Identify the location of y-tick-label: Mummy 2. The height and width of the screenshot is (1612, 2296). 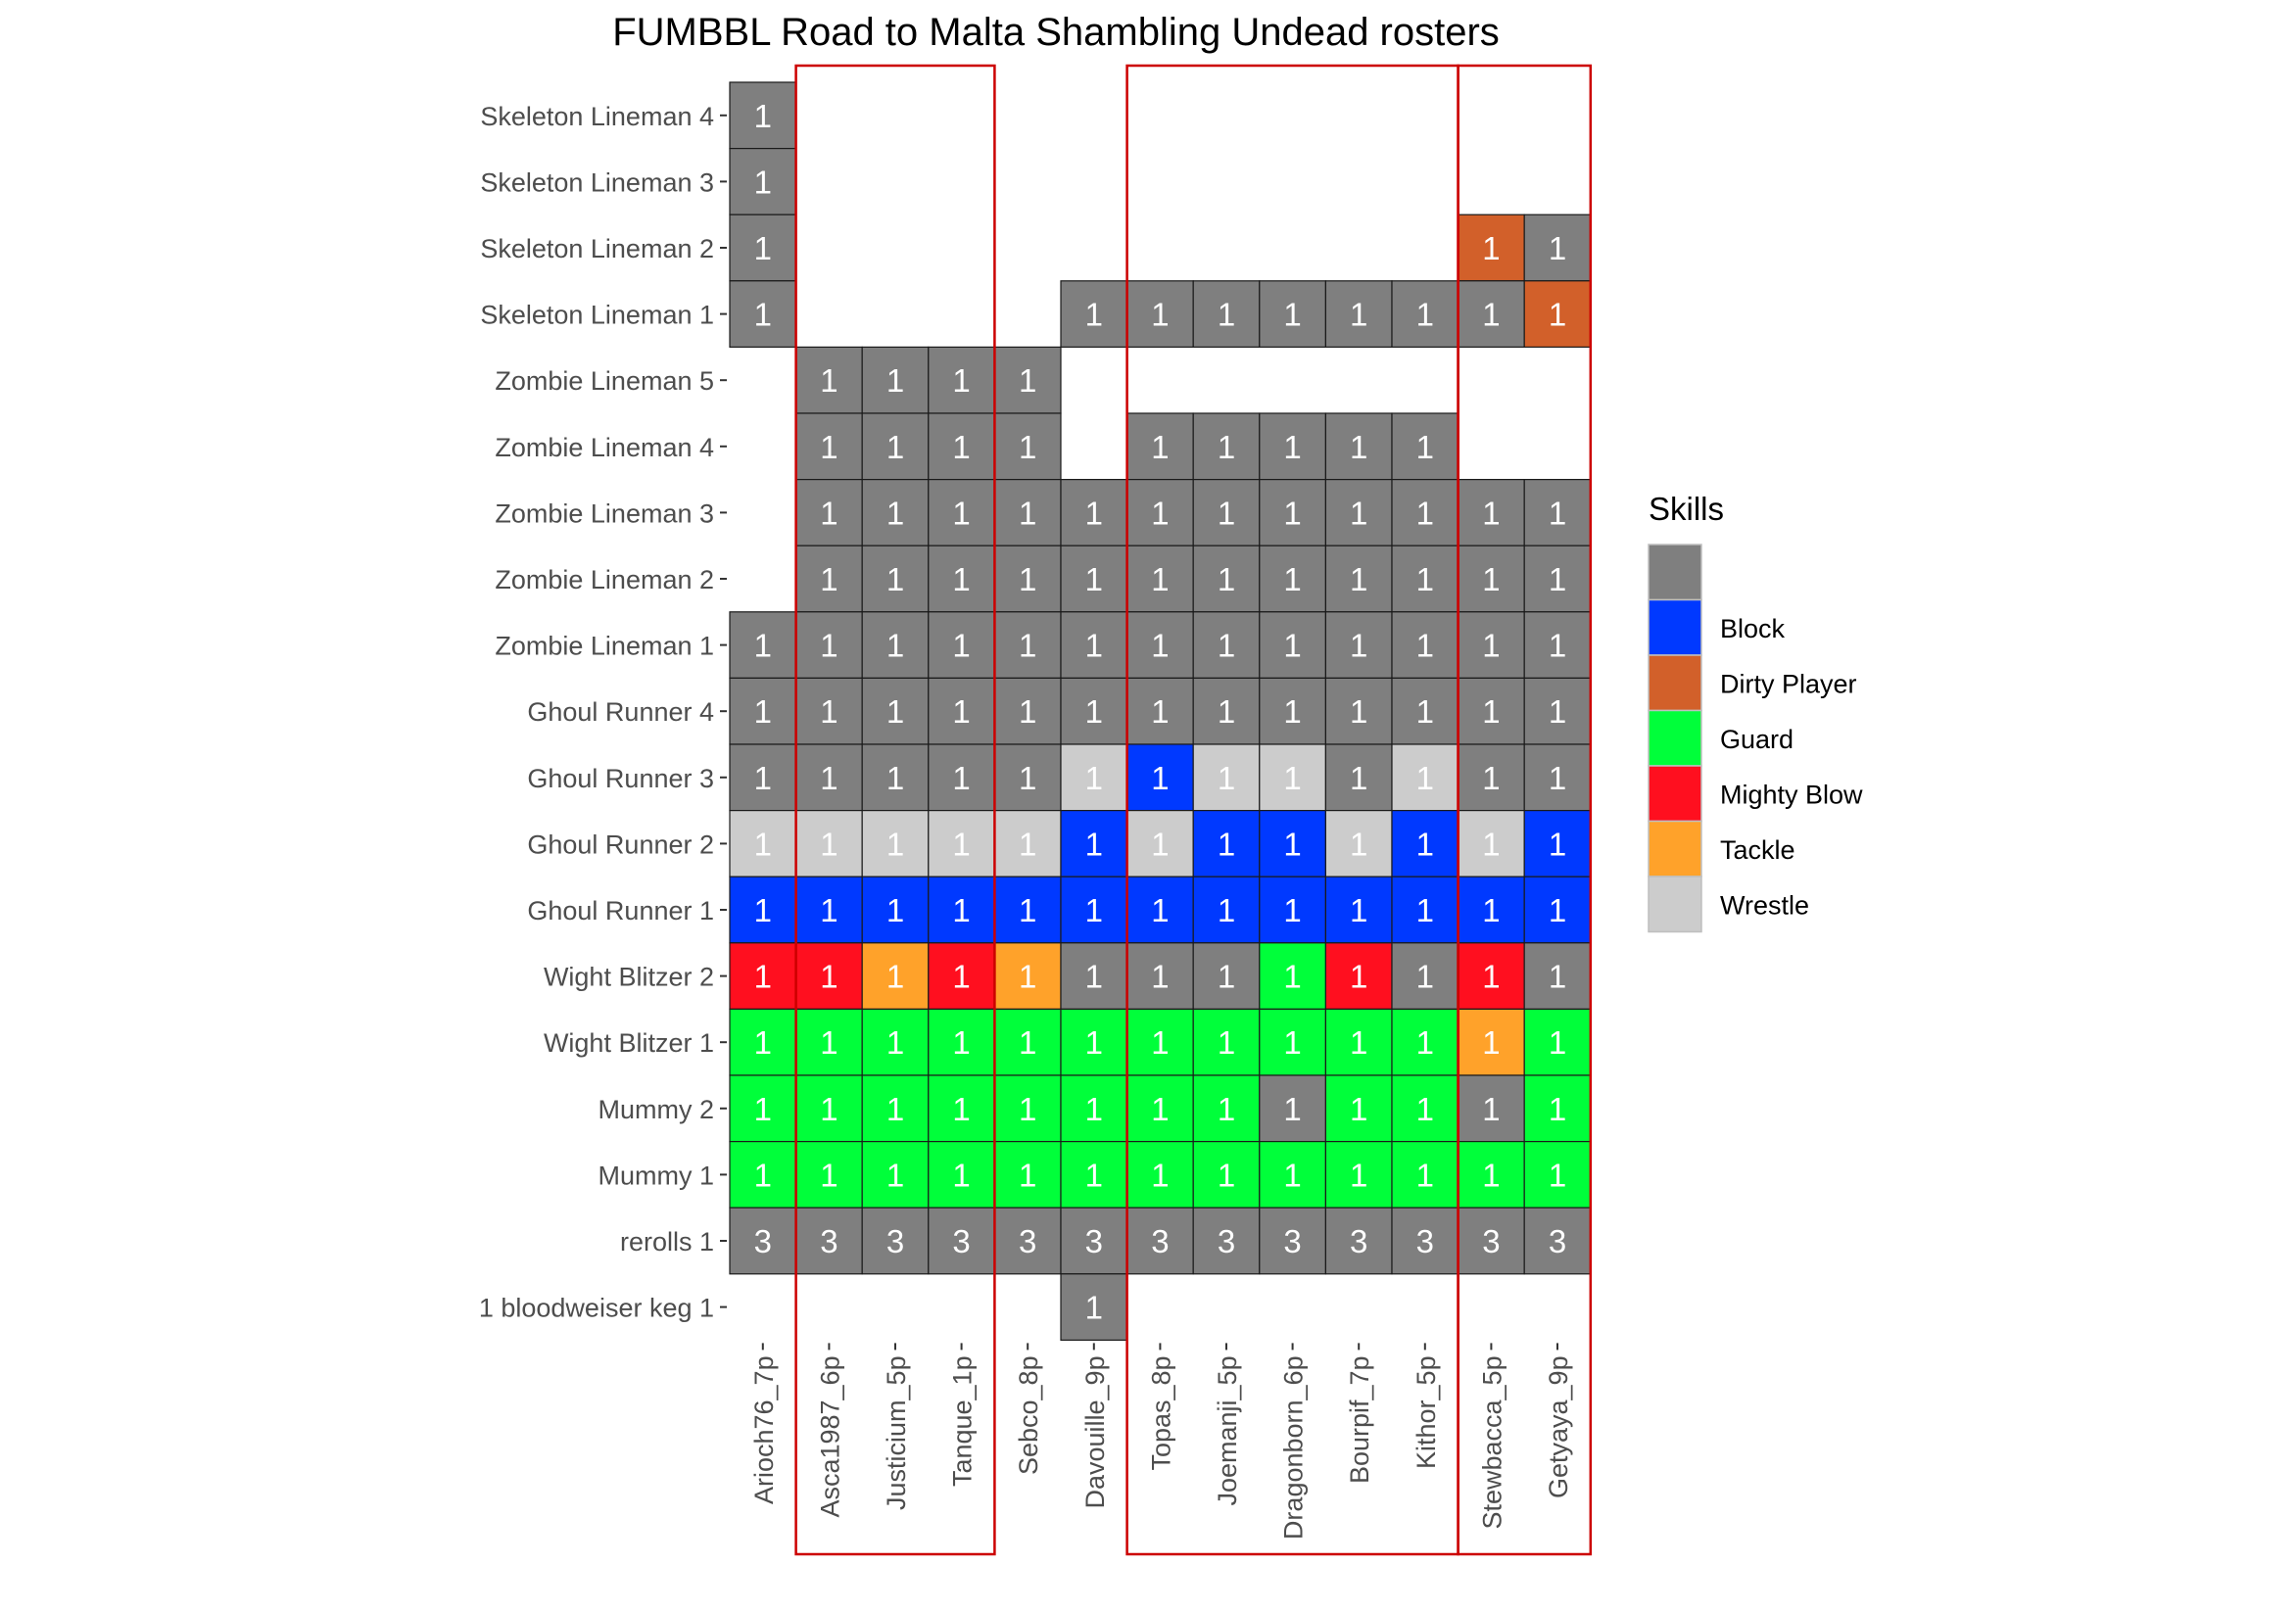
(656, 1109).